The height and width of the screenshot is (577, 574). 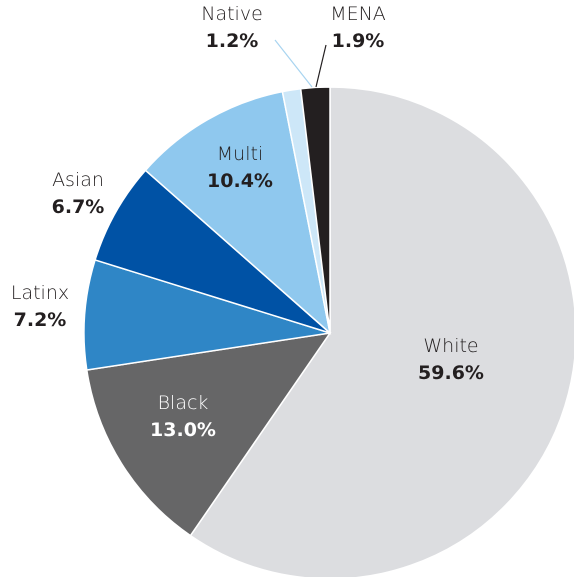 I want to click on leader-line-mena, so click(x=321, y=66).